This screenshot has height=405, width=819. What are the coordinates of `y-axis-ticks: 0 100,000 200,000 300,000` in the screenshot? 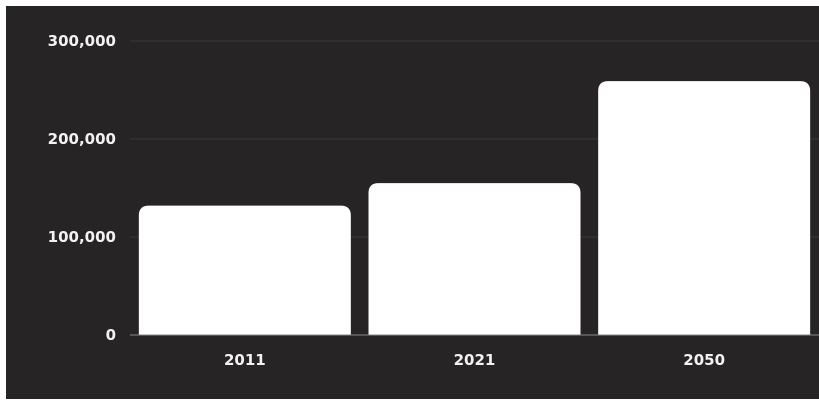 It's located at (82, 188).